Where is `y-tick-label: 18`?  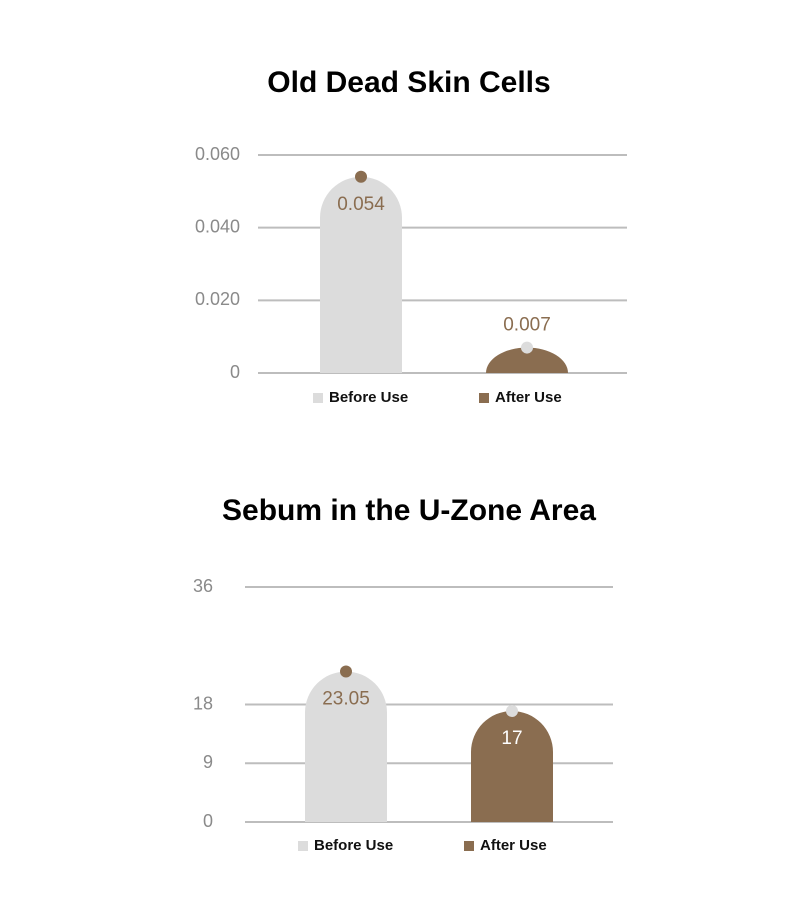
y-tick-label: 18 is located at coordinates (203, 703).